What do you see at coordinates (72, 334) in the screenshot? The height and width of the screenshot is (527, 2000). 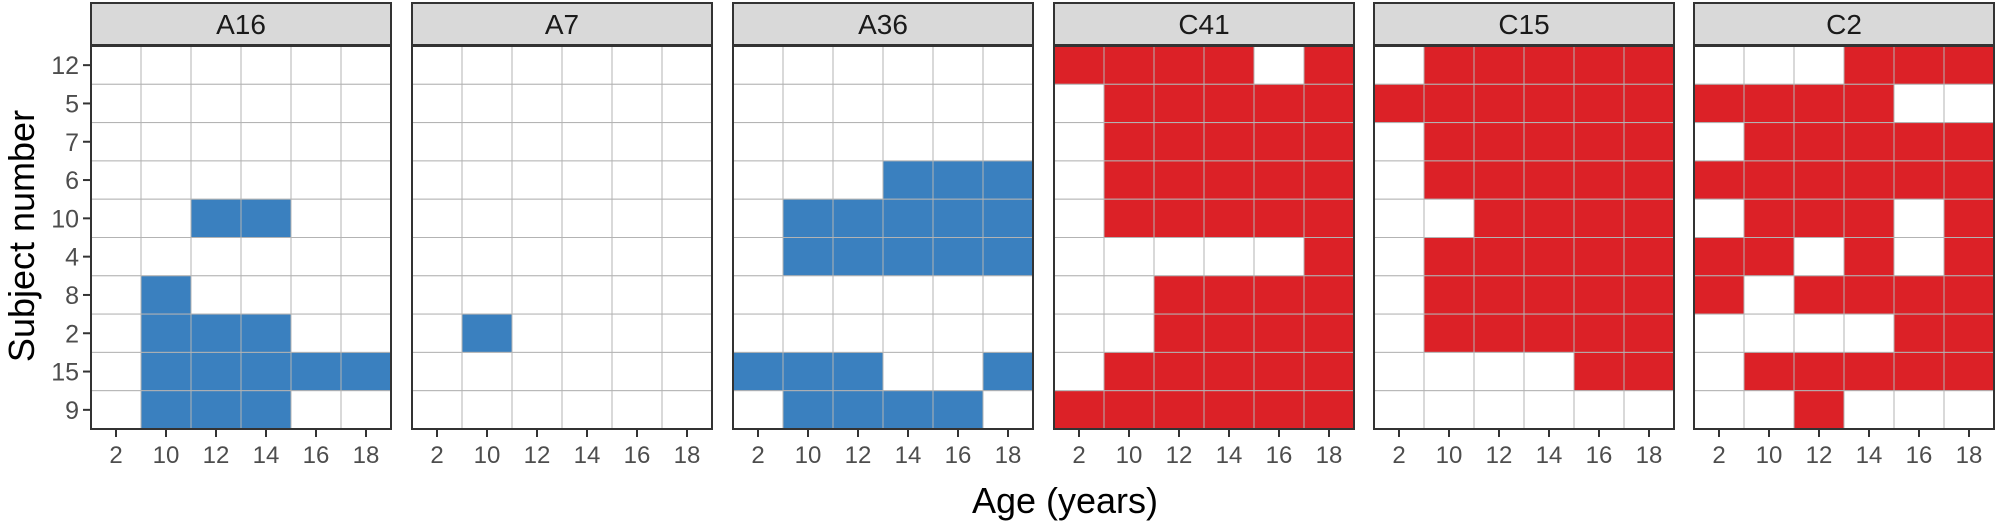 I see `y-tick-label: 2` at bounding box center [72, 334].